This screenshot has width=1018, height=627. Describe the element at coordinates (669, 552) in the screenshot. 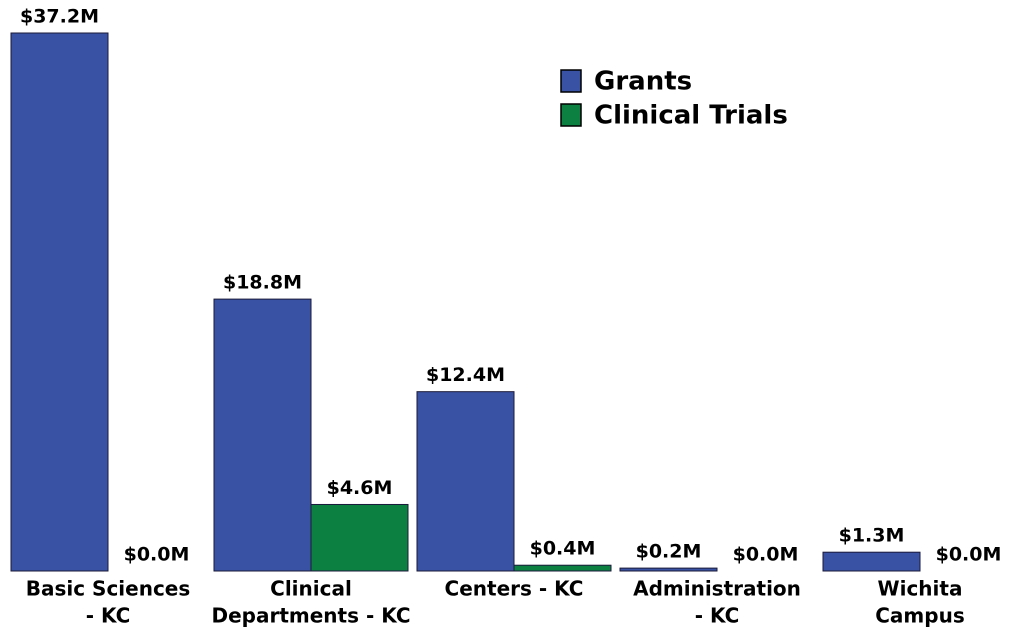

I see `value-label: $0.2M` at that location.